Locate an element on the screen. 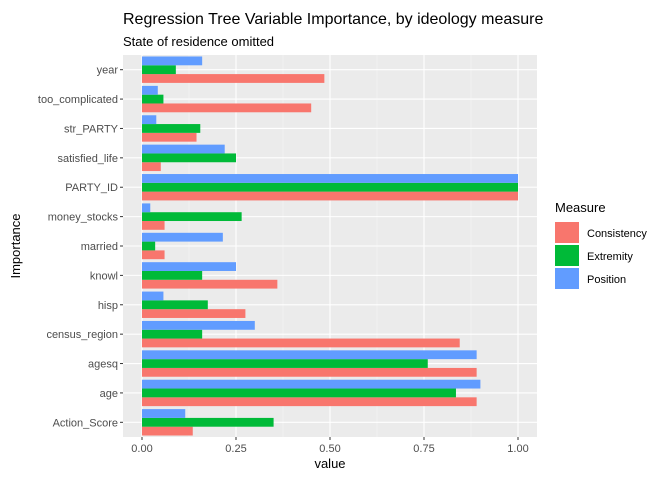  bar-position-knowl is located at coordinates (189, 266).